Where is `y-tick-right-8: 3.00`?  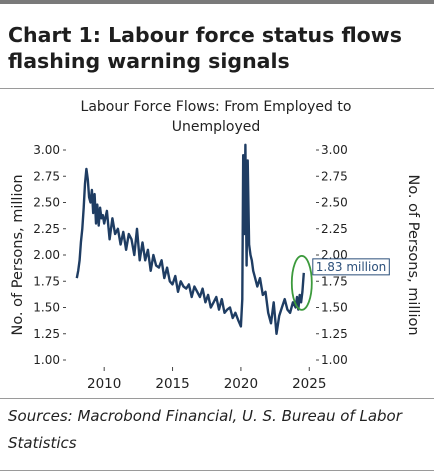
y-tick-right-8: 3.00 is located at coordinates (334, 150).